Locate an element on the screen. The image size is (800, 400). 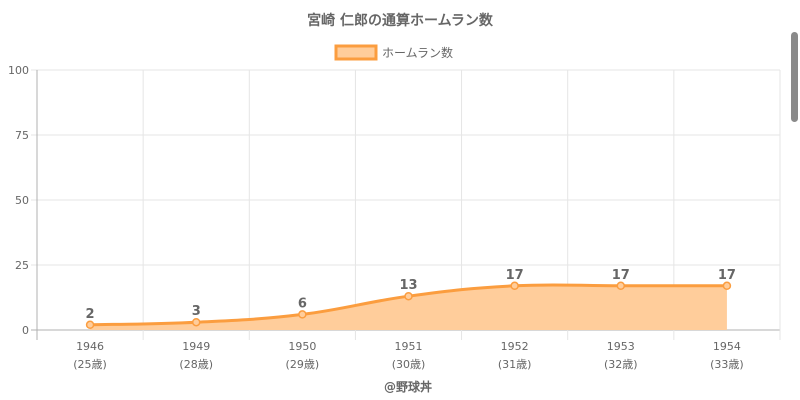
x-tick-sublabel: (28歳) is located at coordinates (196, 364).